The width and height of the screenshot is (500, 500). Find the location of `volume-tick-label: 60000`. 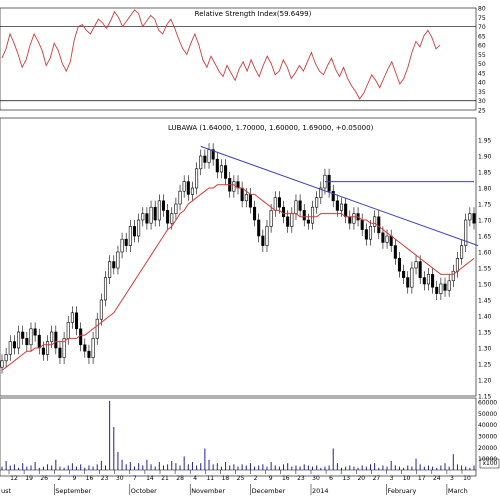

volume-tick-label: 60000 is located at coordinates (487, 403).